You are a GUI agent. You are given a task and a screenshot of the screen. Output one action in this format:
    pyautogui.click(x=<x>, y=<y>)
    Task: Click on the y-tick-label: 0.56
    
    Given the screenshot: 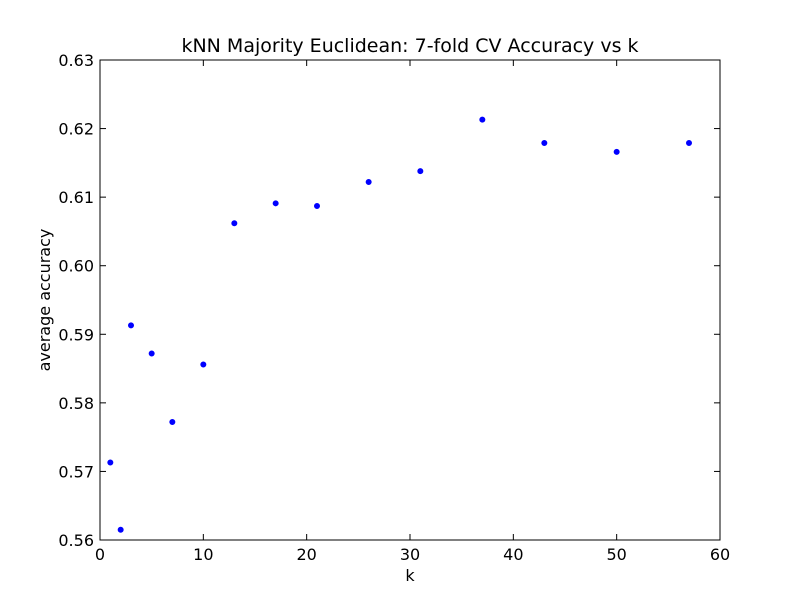 What is the action you would take?
    pyautogui.click(x=76, y=540)
    